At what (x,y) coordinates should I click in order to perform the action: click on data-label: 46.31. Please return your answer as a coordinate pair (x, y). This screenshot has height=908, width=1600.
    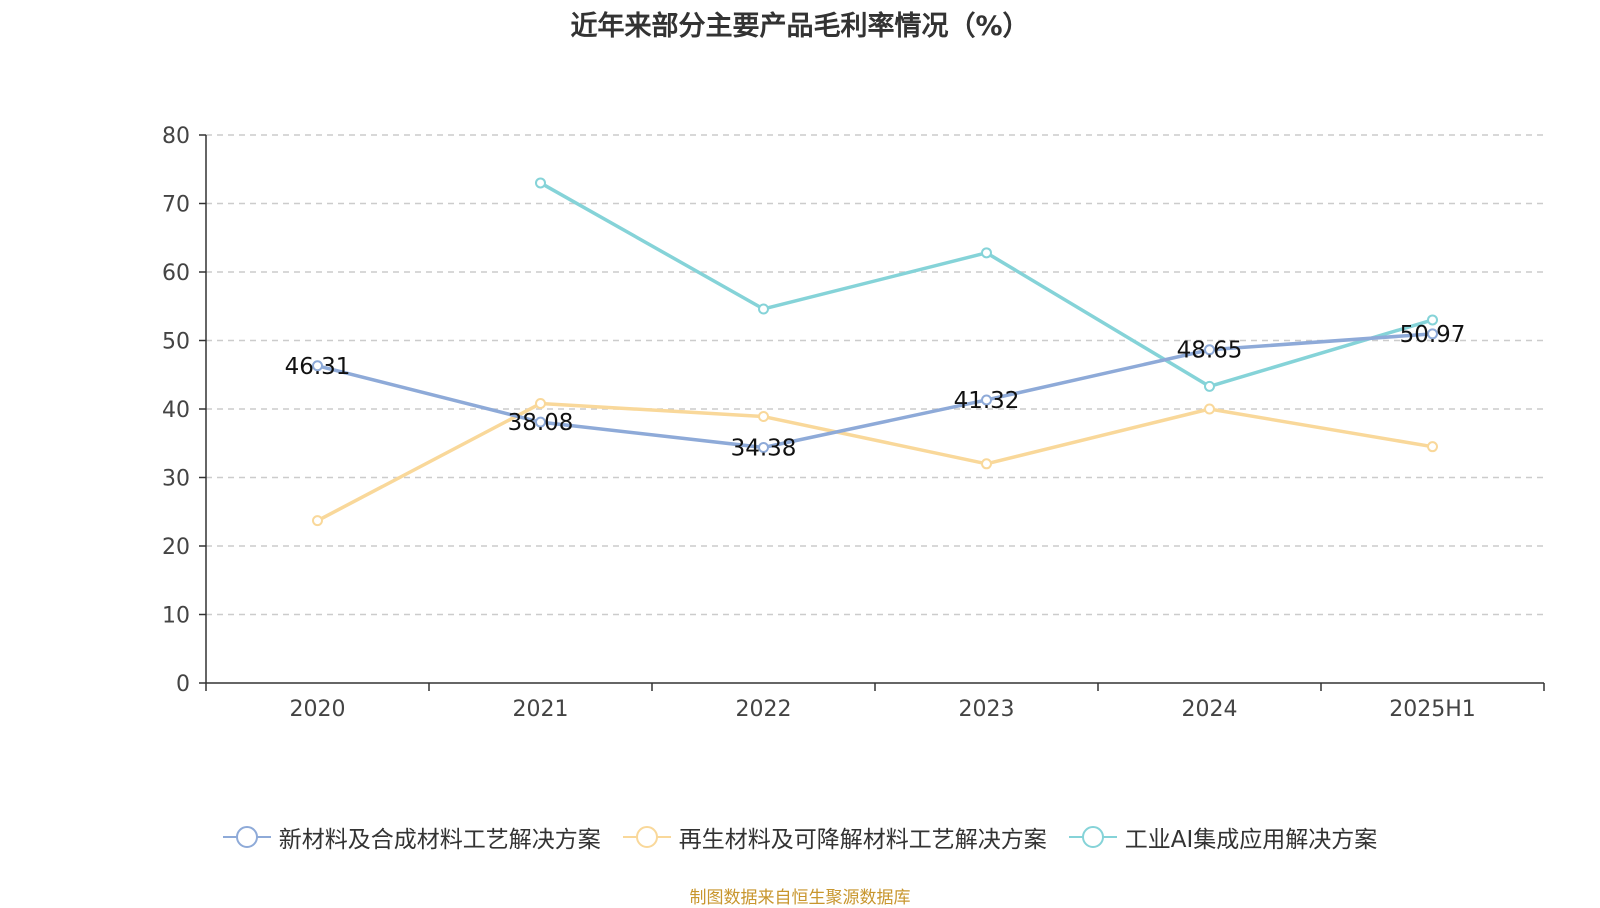
    Looking at the image, I should click on (318, 367).